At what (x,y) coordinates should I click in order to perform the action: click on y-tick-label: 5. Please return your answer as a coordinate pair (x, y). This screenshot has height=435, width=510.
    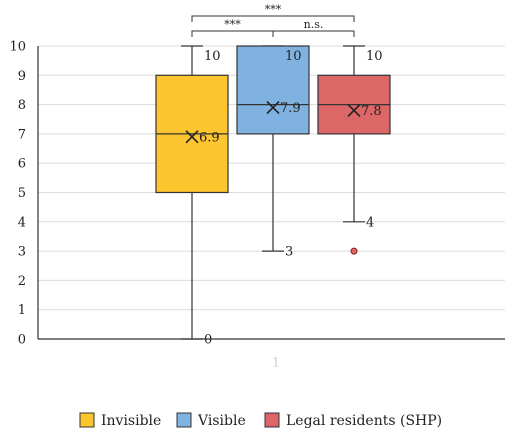
    Looking at the image, I should click on (22, 193).